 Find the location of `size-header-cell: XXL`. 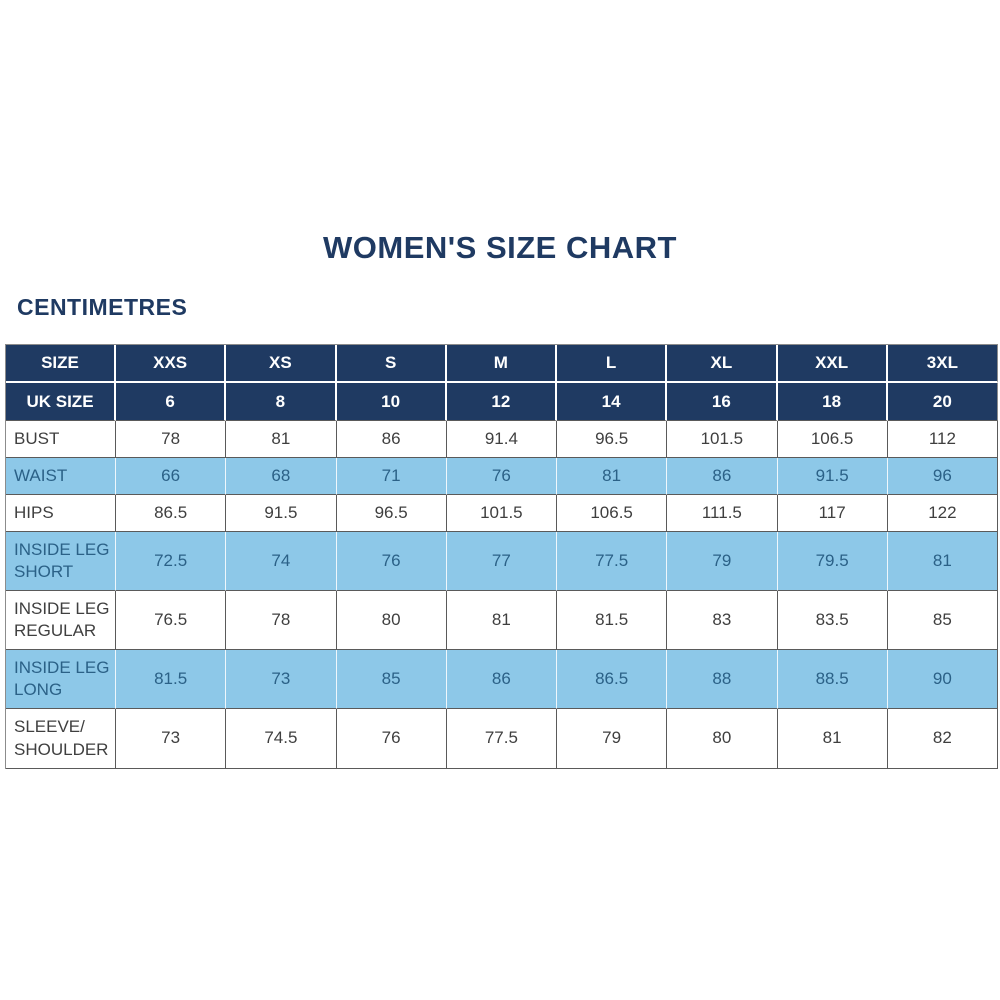

size-header-cell: XXL is located at coordinates (832, 364).